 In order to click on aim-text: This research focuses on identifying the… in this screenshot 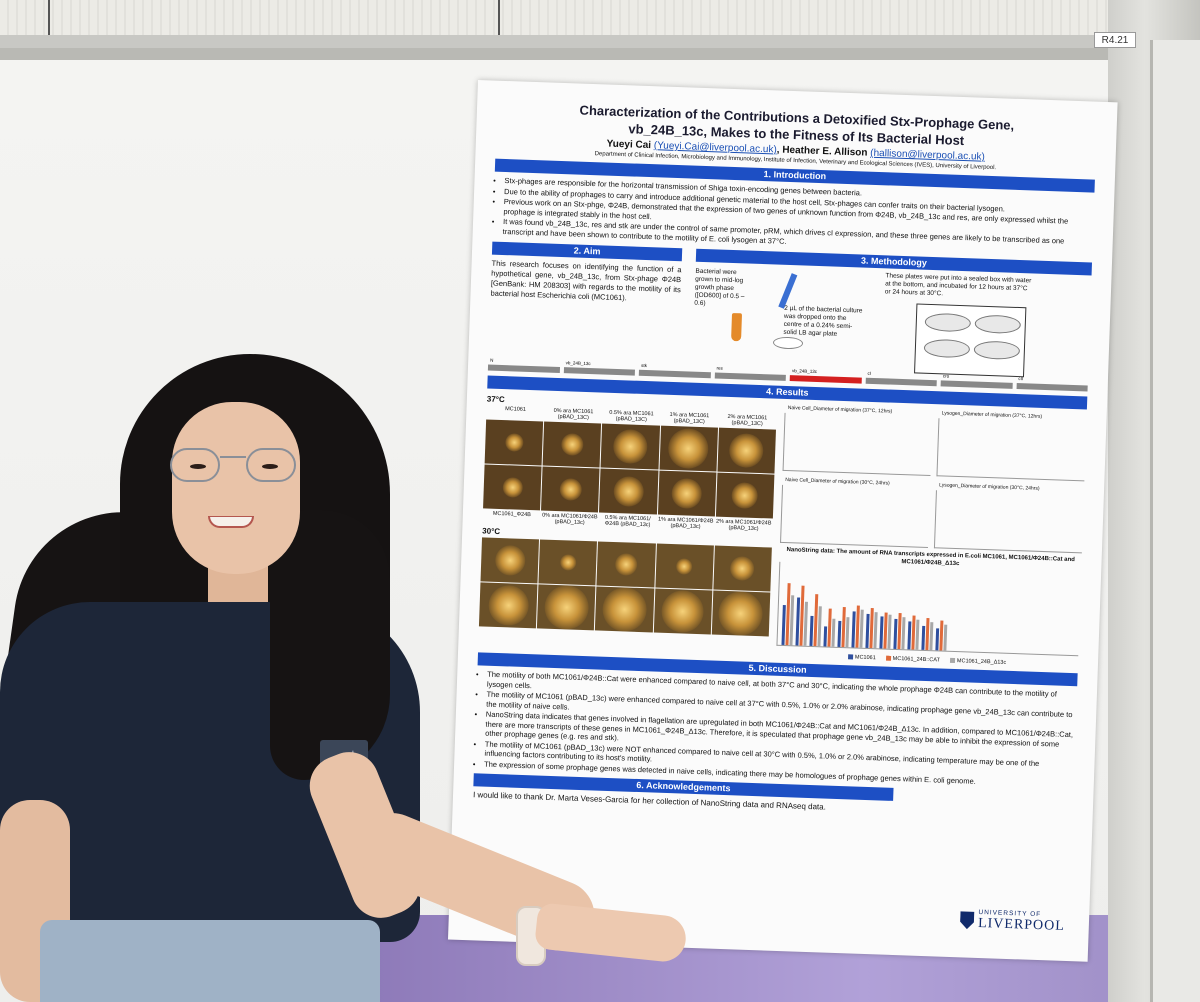, I will do `click(586, 280)`.